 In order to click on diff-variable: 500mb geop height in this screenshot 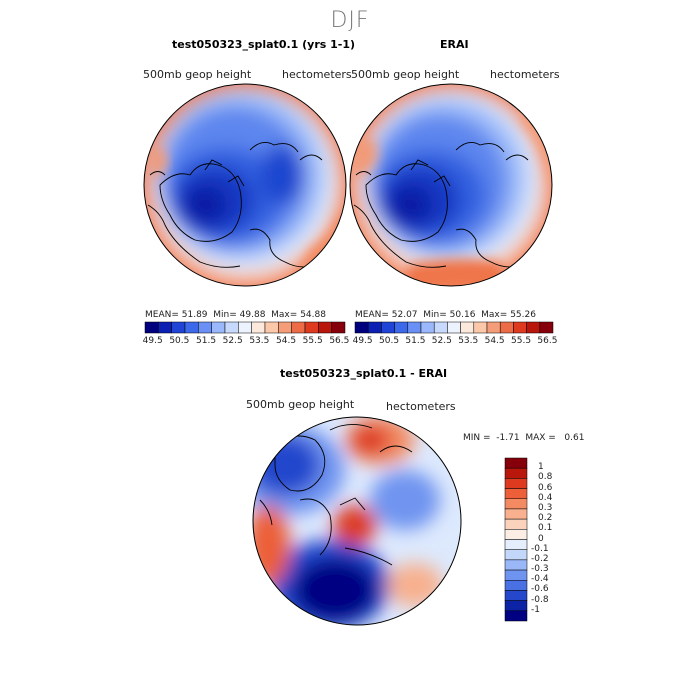, I will do `click(300, 404)`.